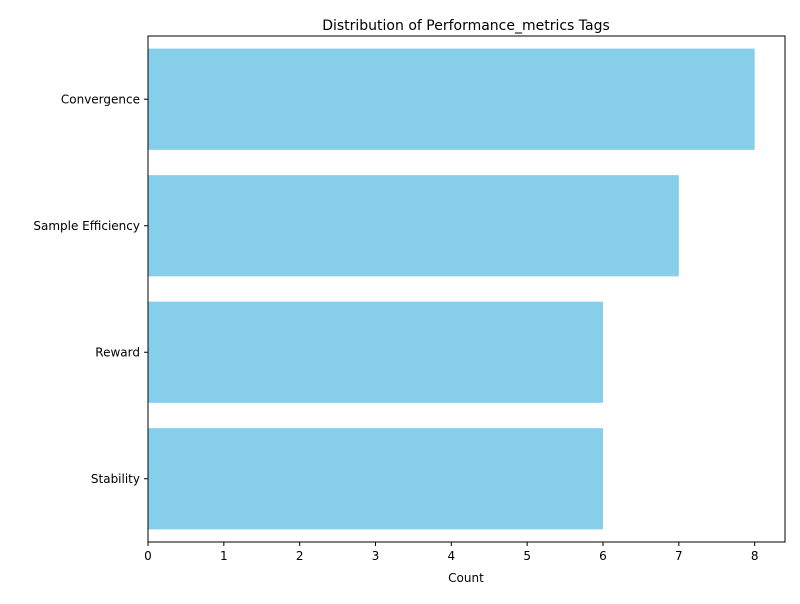 The height and width of the screenshot is (604, 800). What do you see at coordinates (452, 556) in the screenshot?
I see `x-tick-label: 4` at bounding box center [452, 556].